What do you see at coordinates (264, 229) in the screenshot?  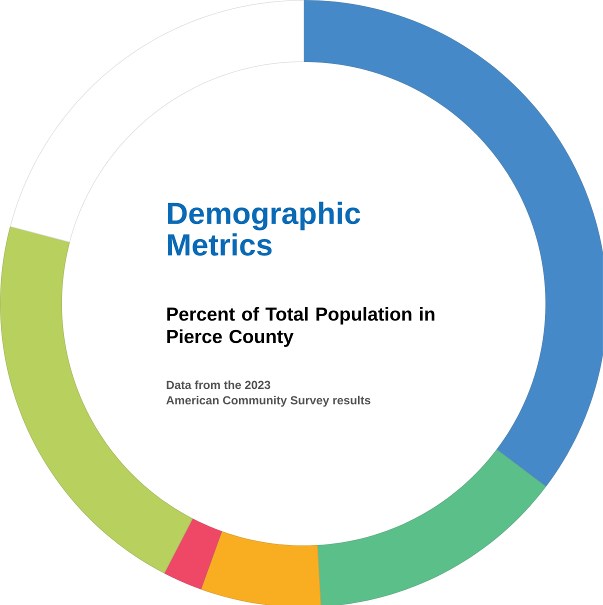 I see `text: Demographic Metrics` at bounding box center [264, 229].